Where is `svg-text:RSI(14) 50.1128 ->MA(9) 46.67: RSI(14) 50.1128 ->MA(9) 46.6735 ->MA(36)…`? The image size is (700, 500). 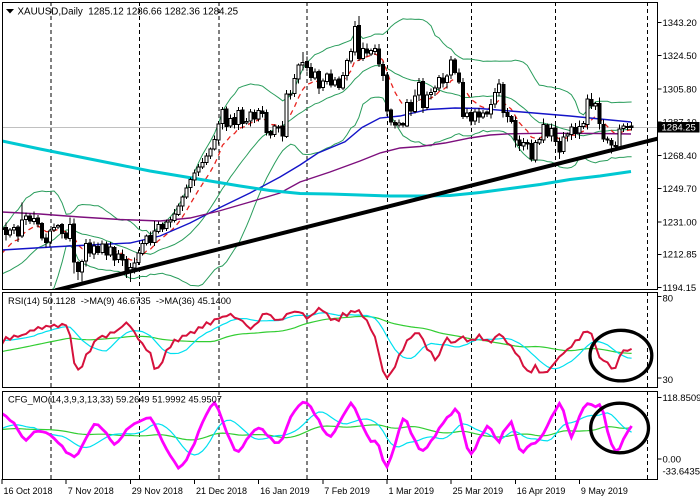 svg-text:RSI(14) 50.1128 ->MA(9) 46.67: RSI(14) 50.1128 ->MA(9) 46.6735 ->MA(36)… is located at coordinates (119, 301).